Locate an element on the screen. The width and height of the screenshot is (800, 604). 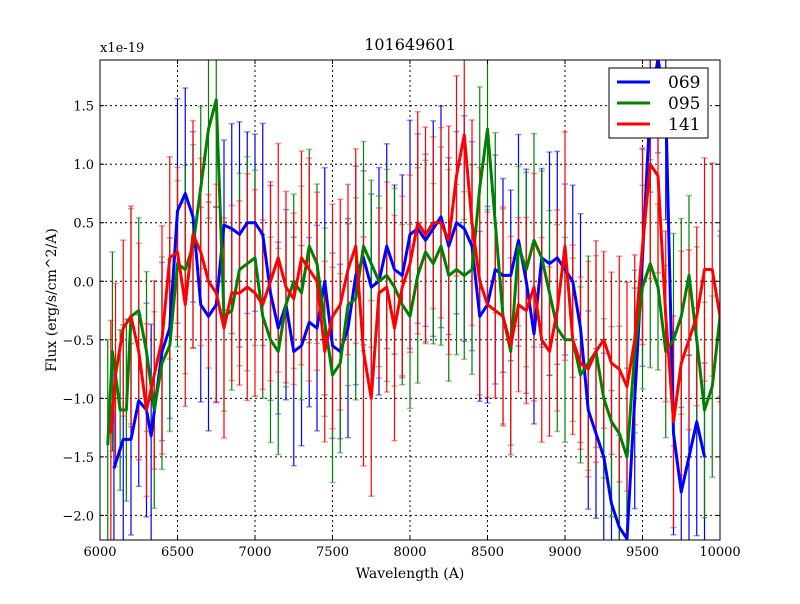
x-tick-label: 9000 is located at coordinates (564, 552).